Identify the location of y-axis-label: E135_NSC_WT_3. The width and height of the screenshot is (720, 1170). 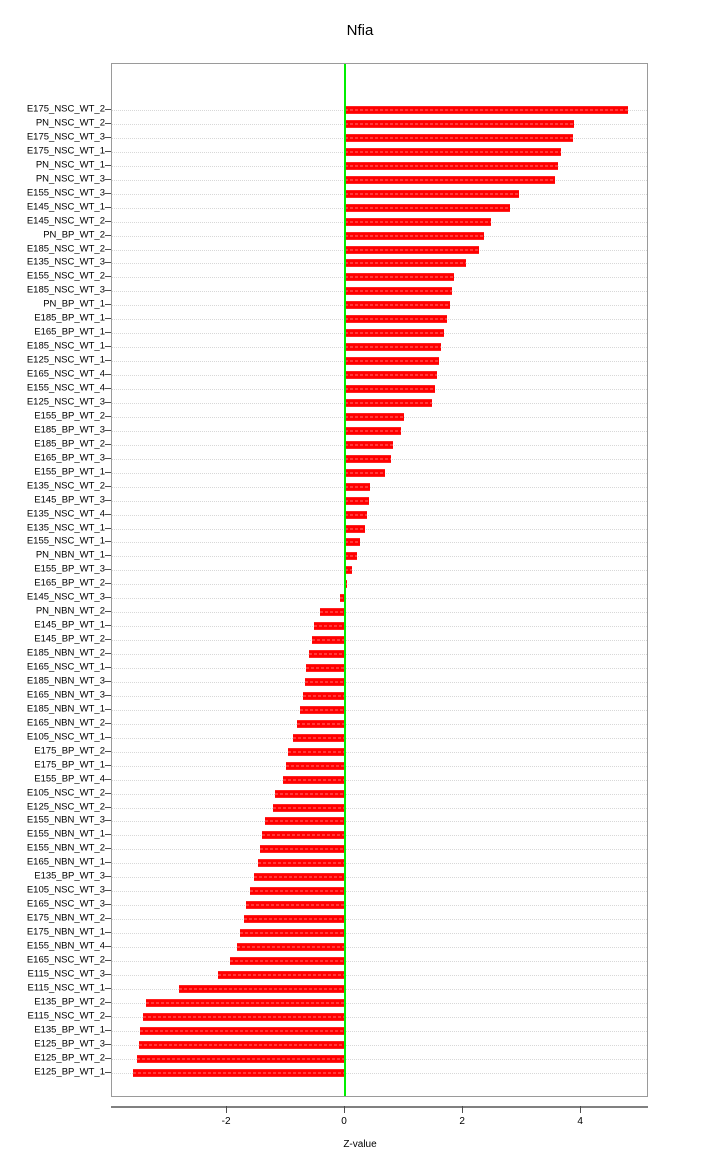
(65, 262).